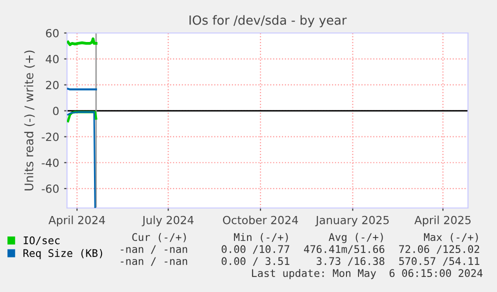 This screenshot has height=292, width=497. What do you see at coordinates (260, 220) in the screenshot?
I see `x-tick-label: October 2024` at bounding box center [260, 220].